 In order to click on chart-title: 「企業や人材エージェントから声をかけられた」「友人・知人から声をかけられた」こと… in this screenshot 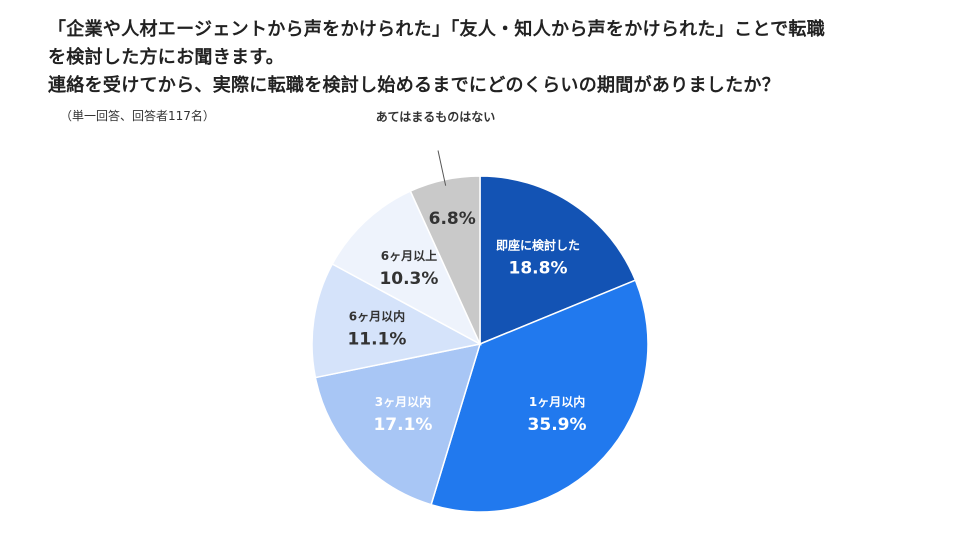, I will do `click(488, 58)`.